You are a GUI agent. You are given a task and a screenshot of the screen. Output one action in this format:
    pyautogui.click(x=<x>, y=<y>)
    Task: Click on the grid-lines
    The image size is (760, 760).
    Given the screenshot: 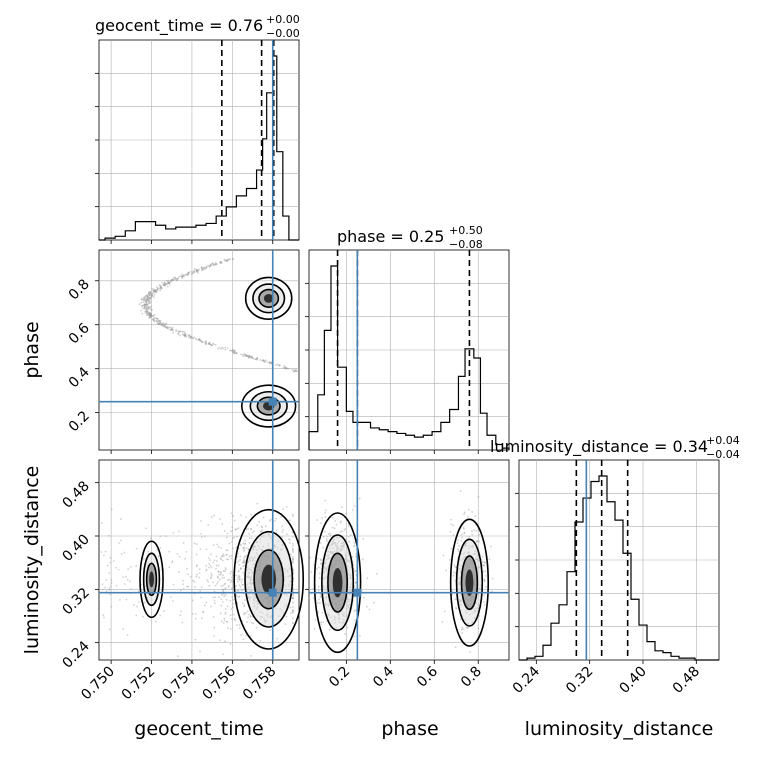 What is the action you would take?
    pyautogui.click(x=617, y=562)
    